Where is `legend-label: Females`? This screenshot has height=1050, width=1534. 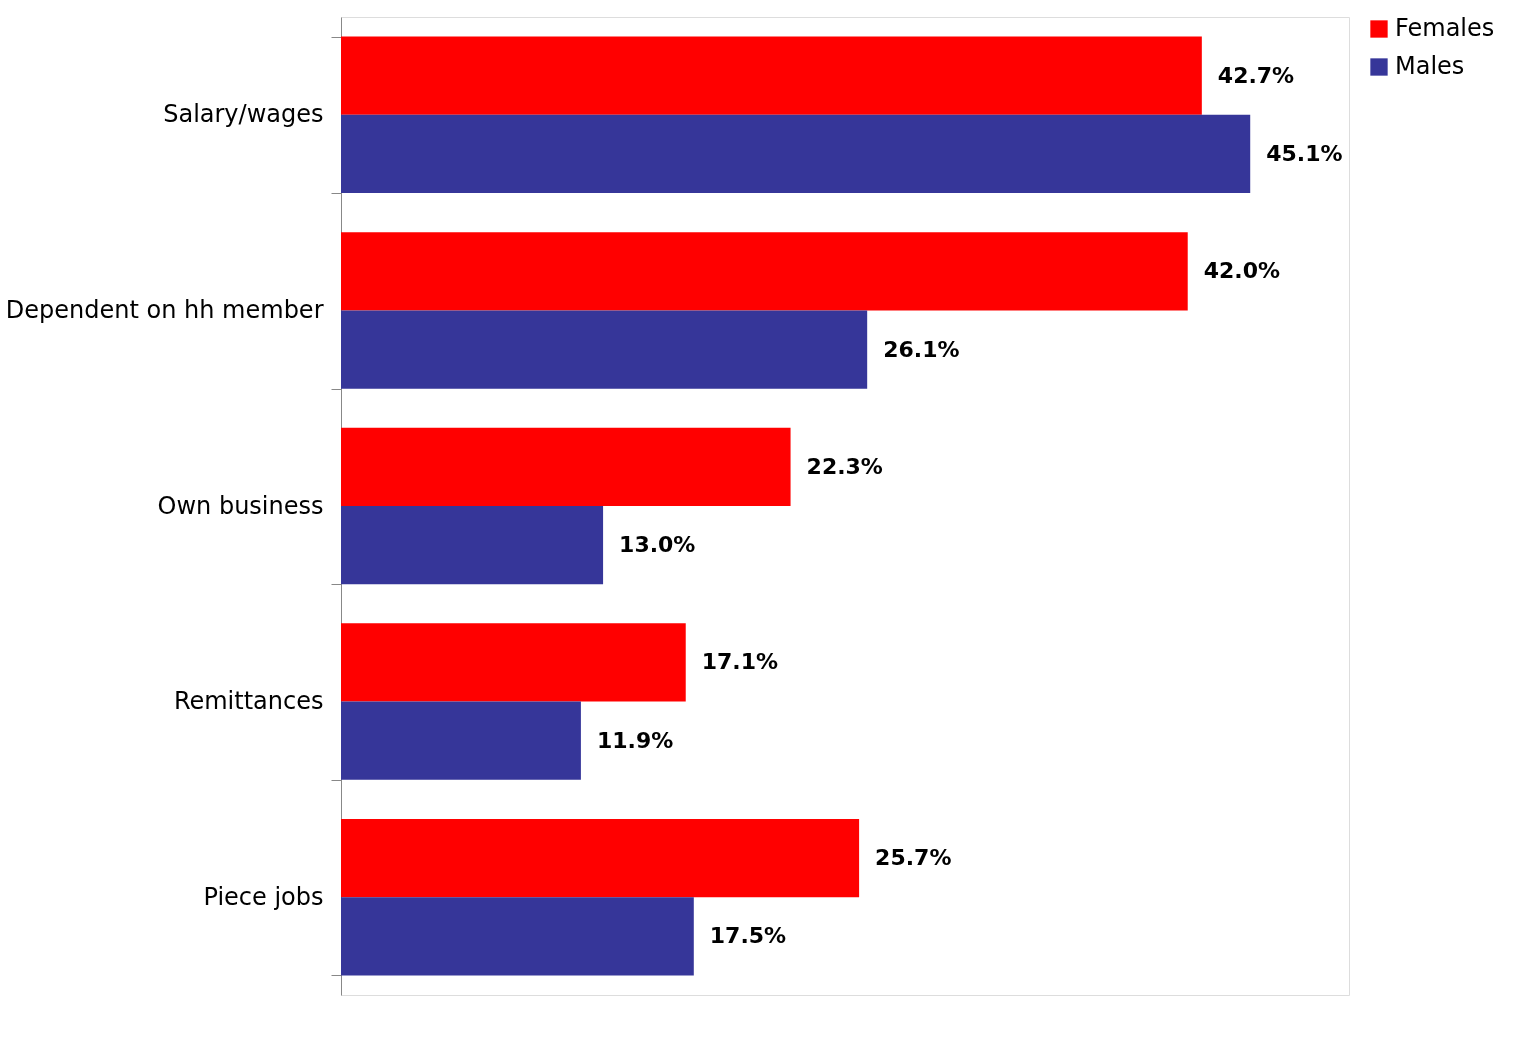
legend-label: Females is located at coordinates (1445, 28).